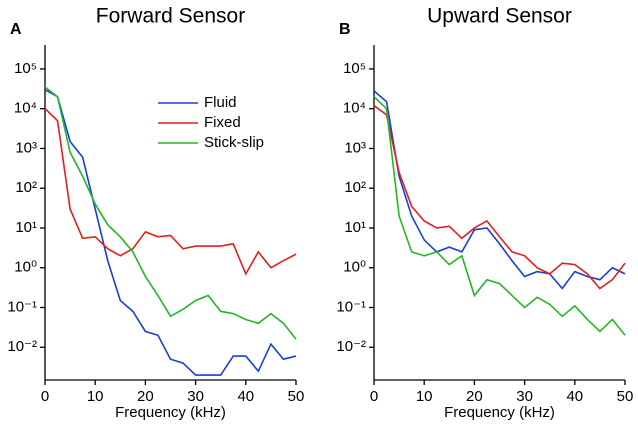  What do you see at coordinates (499, 16) in the screenshot?
I see `chart-title: Upward Sensor` at bounding box center [499, 16].